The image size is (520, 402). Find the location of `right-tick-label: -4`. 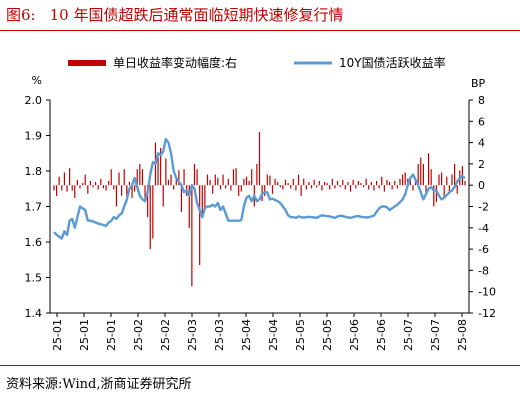

right-tick-label: -4 is located at coordinates (483, 228).